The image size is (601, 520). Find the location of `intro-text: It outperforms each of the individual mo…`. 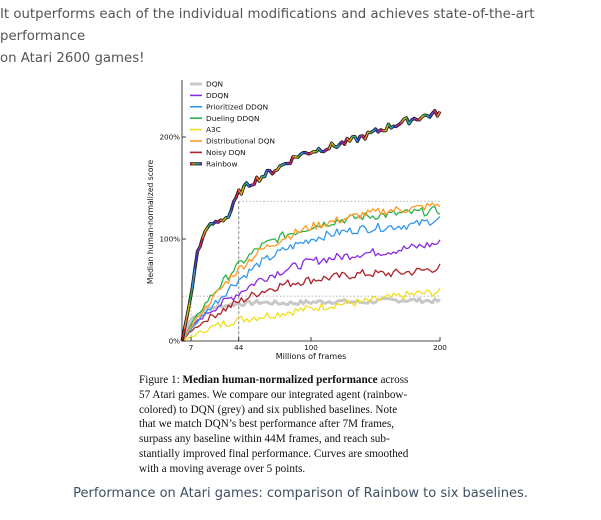

intro-text: It outperforms each of the individual mo… is located at coordinates (299, 37).